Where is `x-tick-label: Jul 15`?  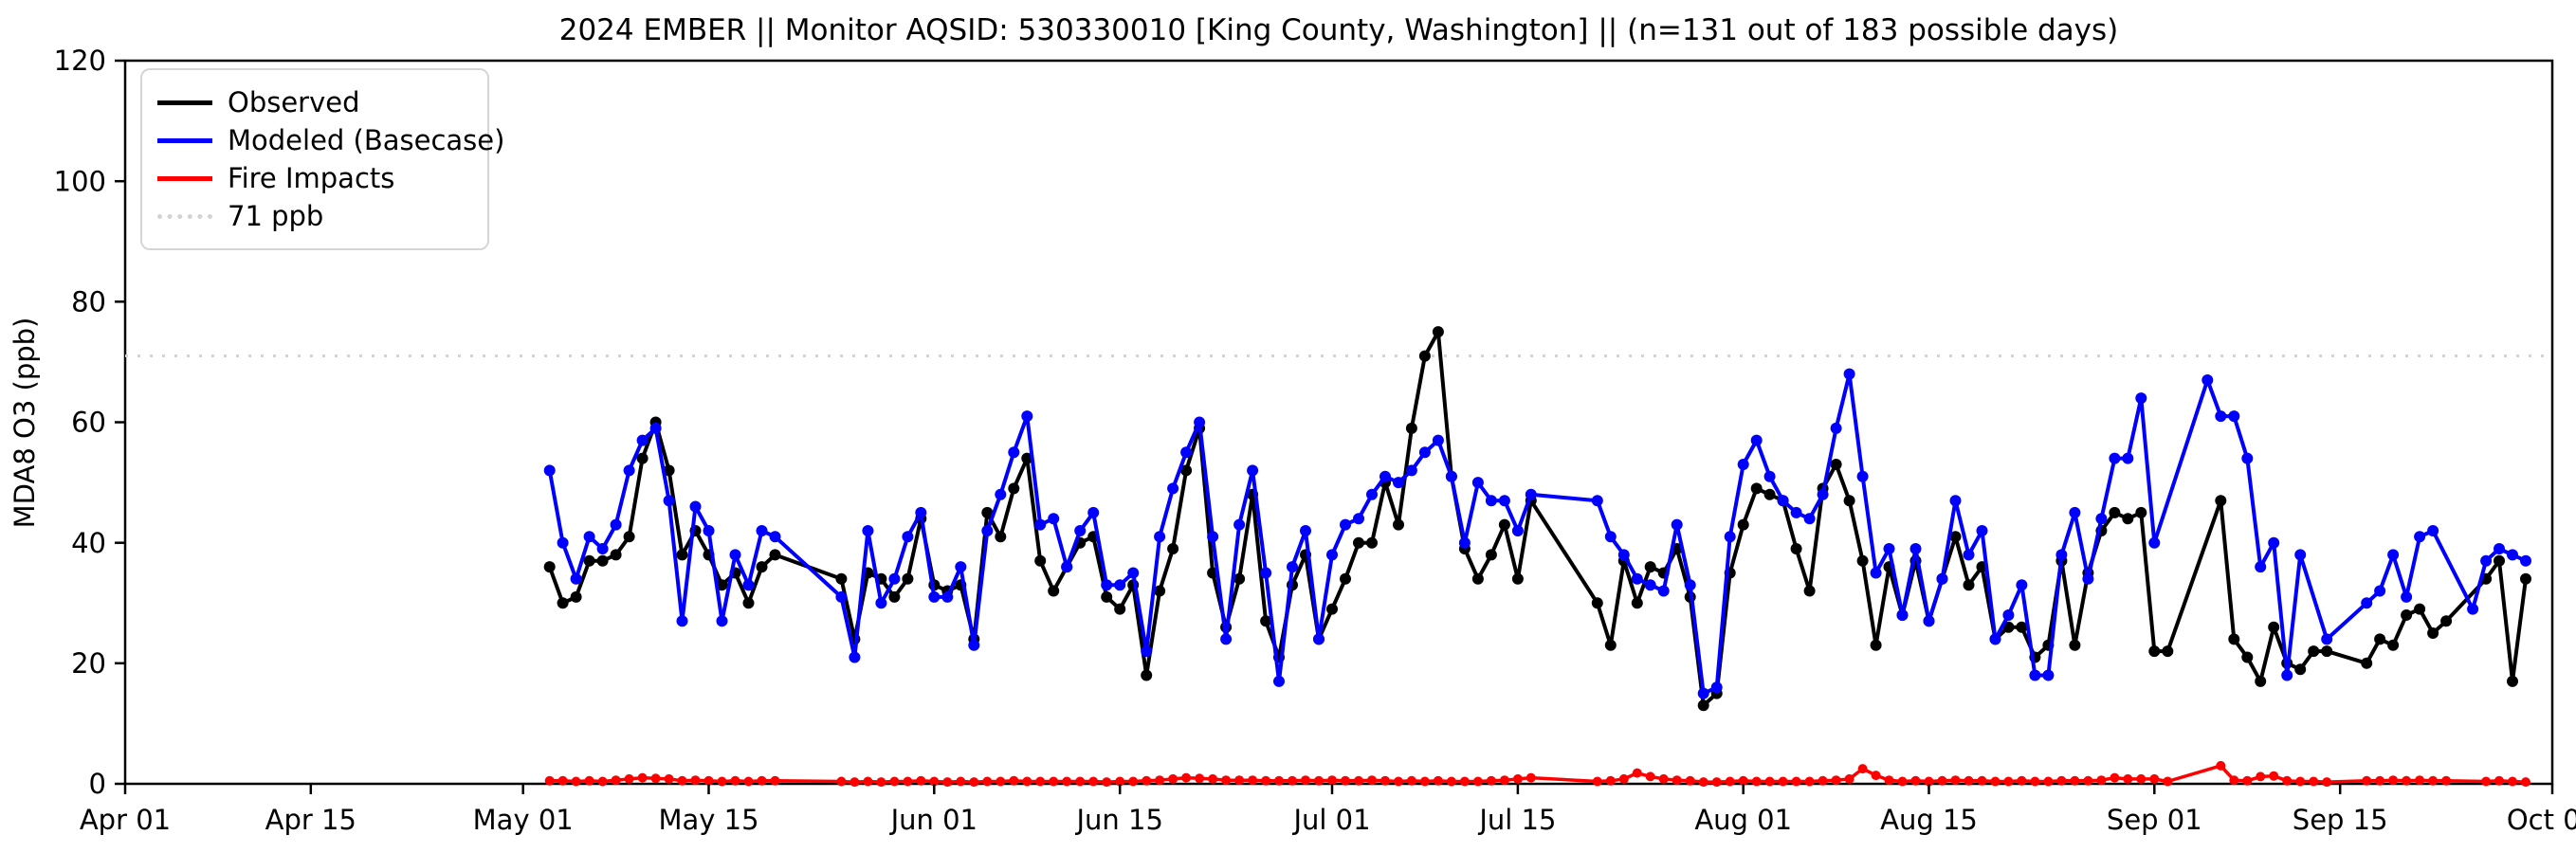 x-tick-label: Jul 15 is located at coordinates (1516, 820).